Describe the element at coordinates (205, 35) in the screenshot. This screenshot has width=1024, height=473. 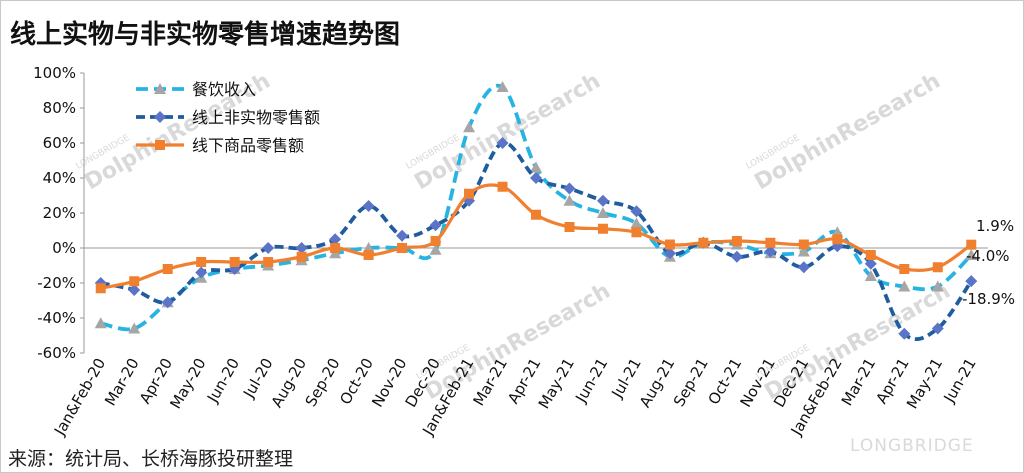
I see `chart-title: 线上实物与非实物零售增速趋势图` at that location.